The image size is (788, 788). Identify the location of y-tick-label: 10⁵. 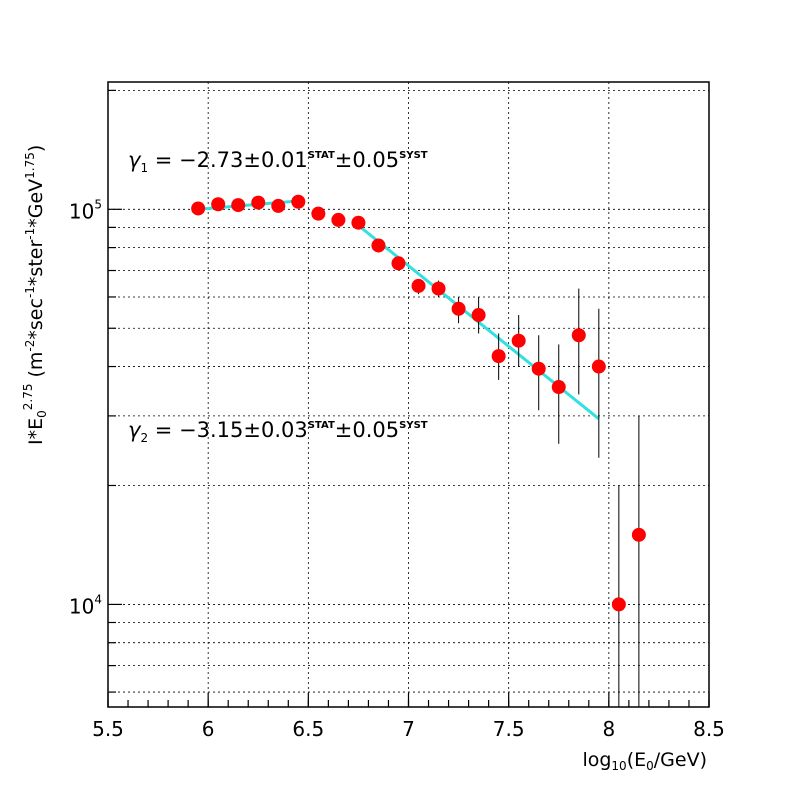
(85, 210).